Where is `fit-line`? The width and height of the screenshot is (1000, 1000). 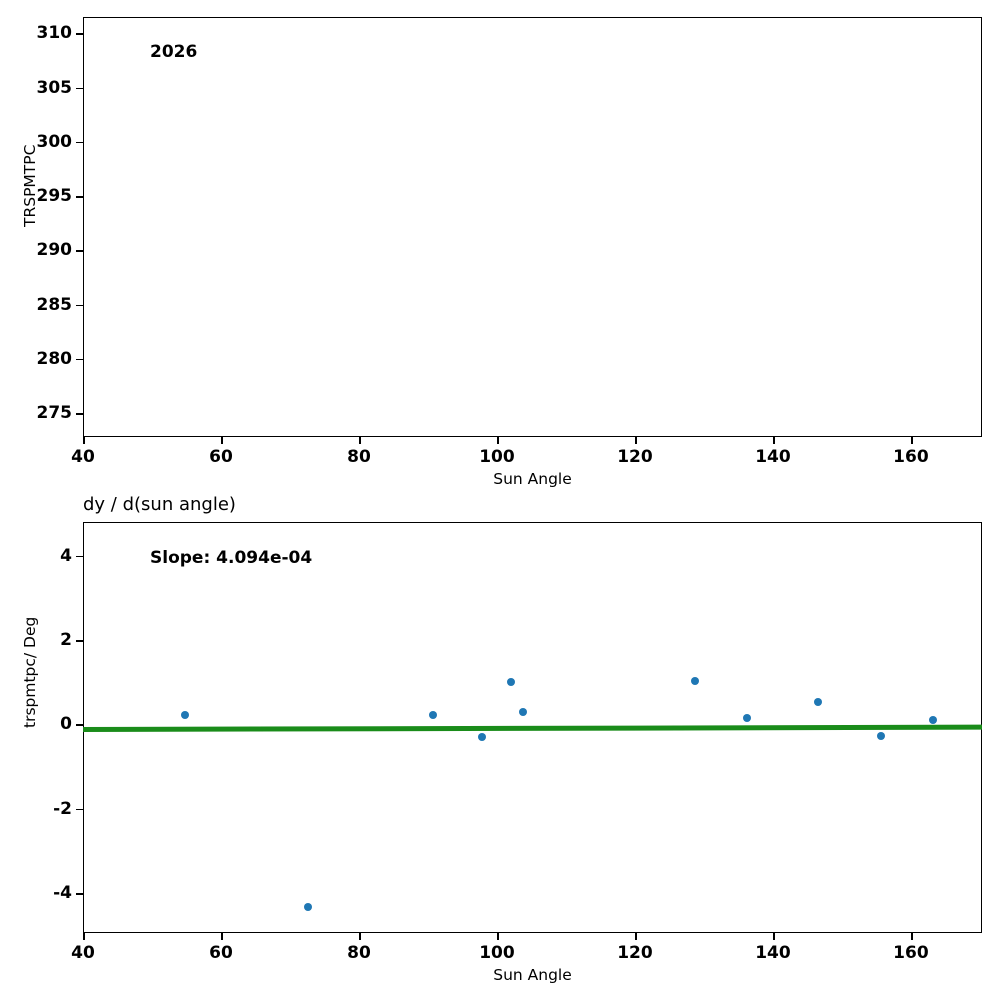
fit-line is located at coordinates (532, 728).